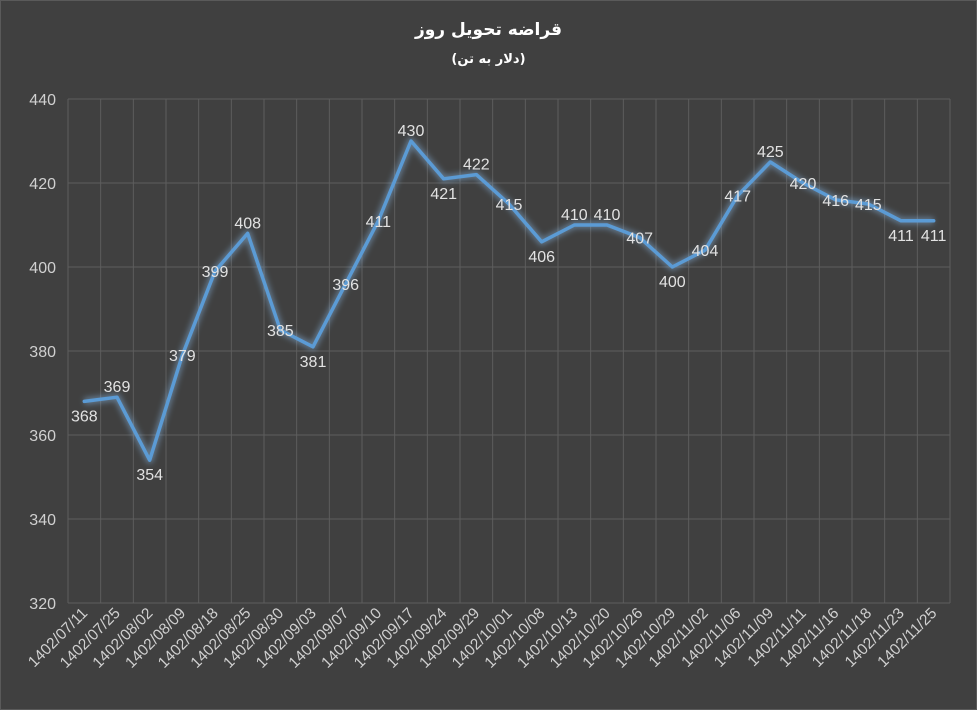 This screenshot has height=710, width=977. I want to click on data-label: 368, so click(84, 416).